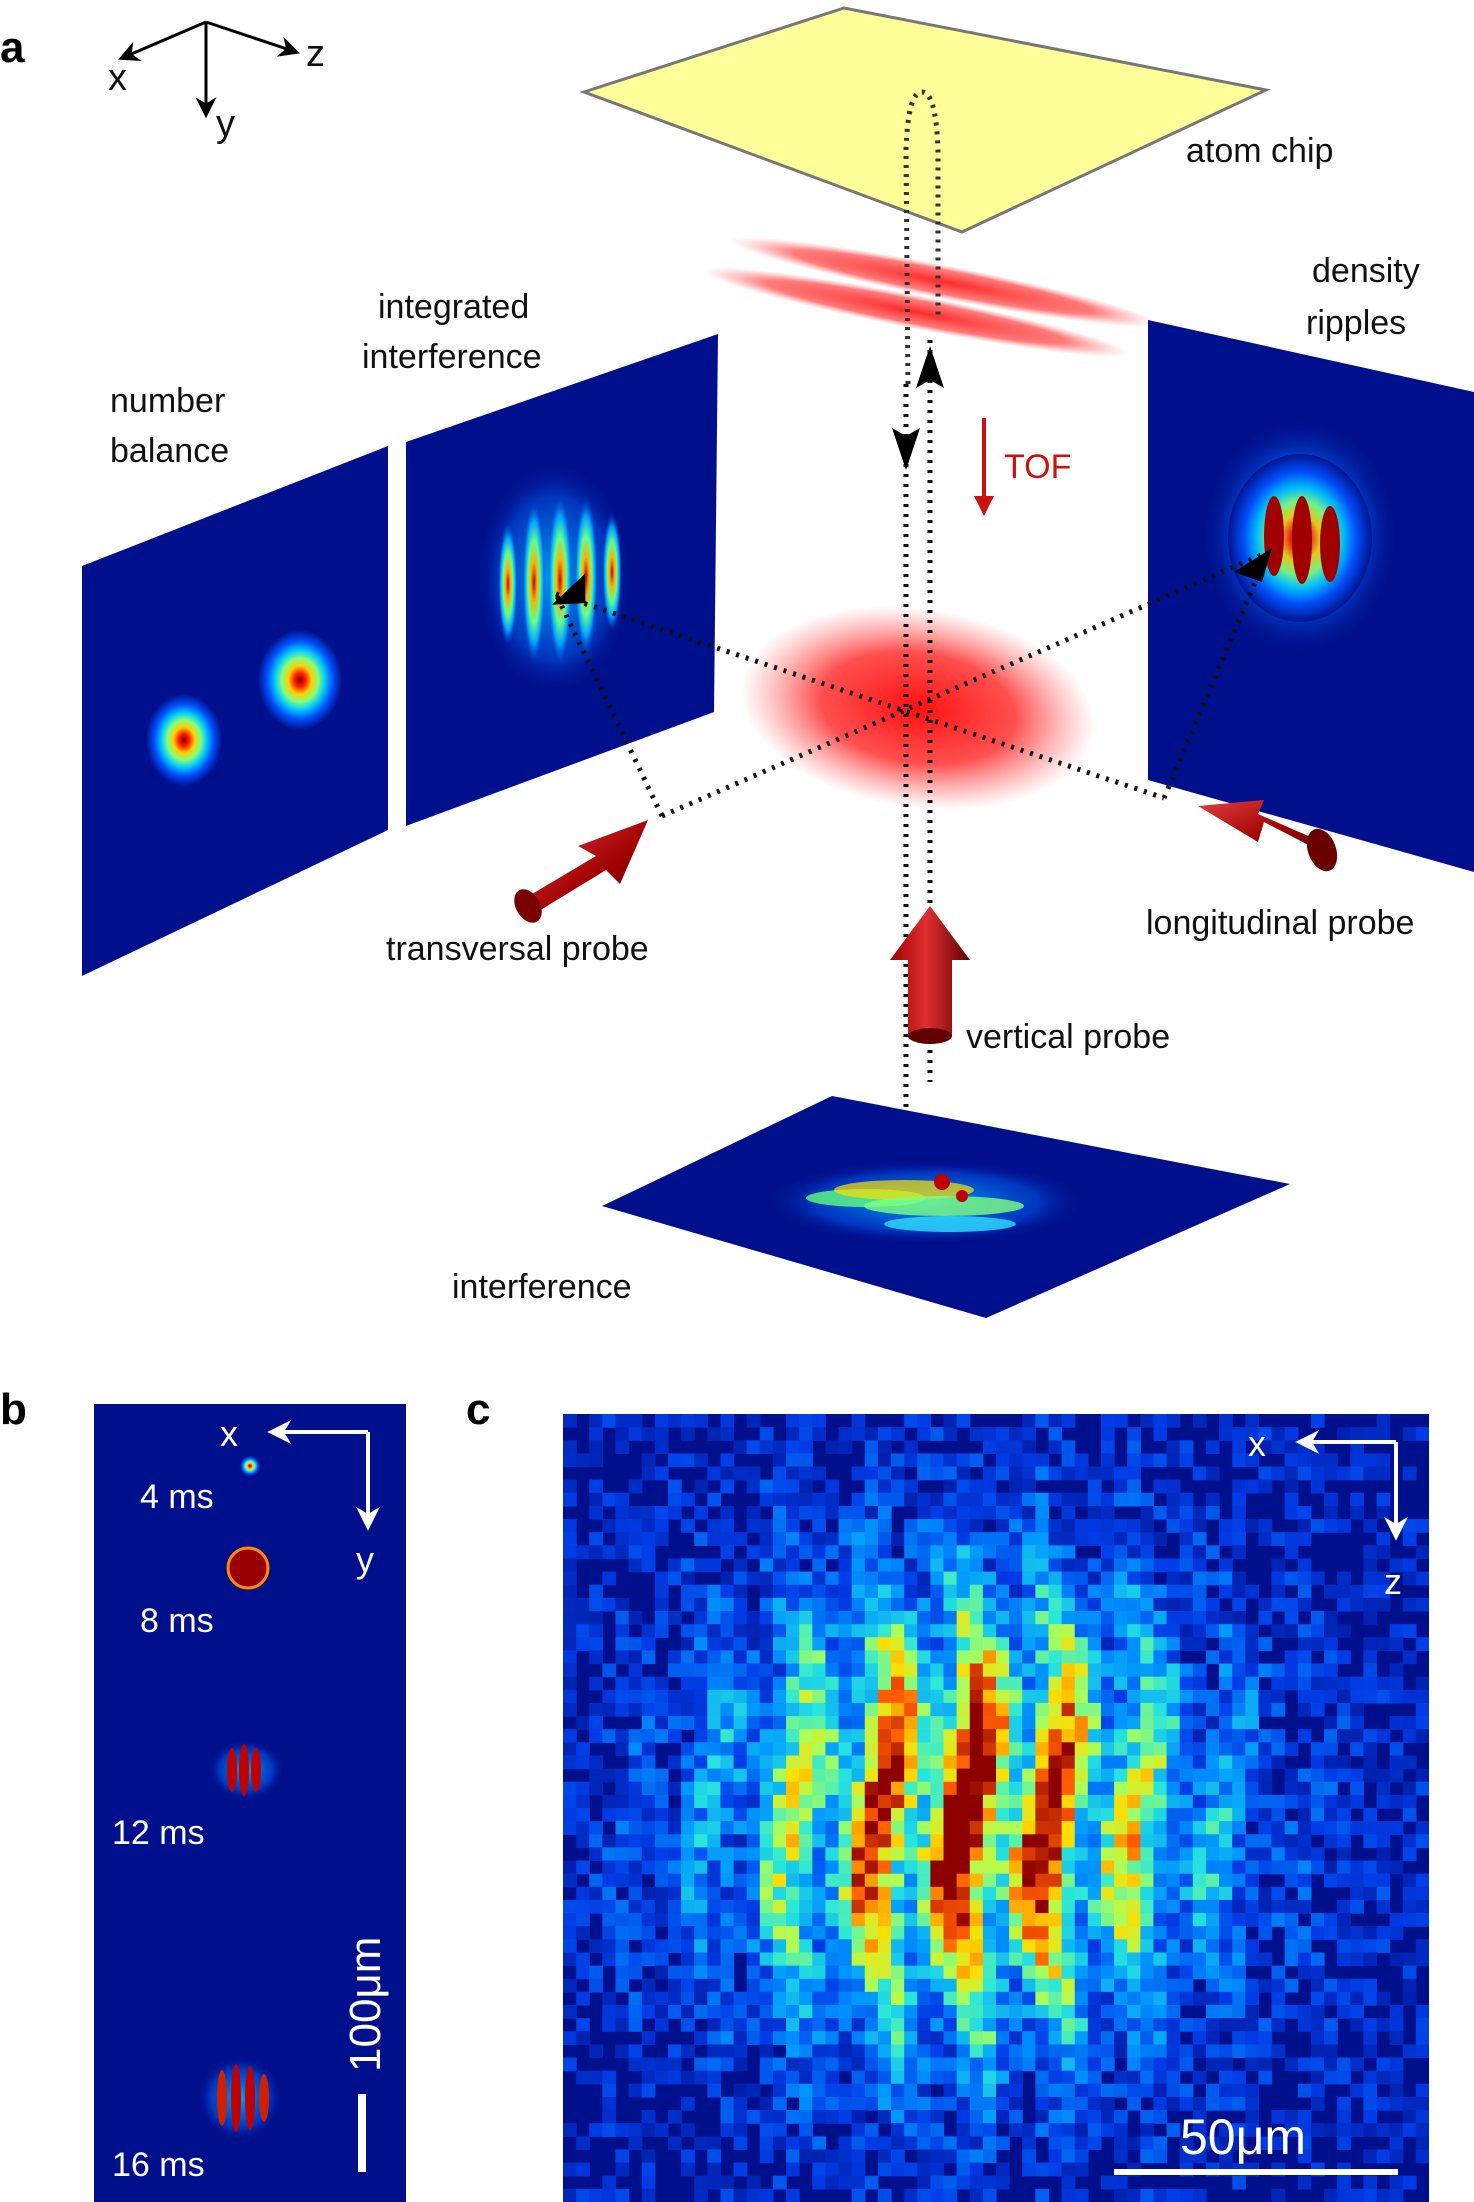 The image size is (1474, 2202). I want to click on density-ripple, so click(1330, 544).